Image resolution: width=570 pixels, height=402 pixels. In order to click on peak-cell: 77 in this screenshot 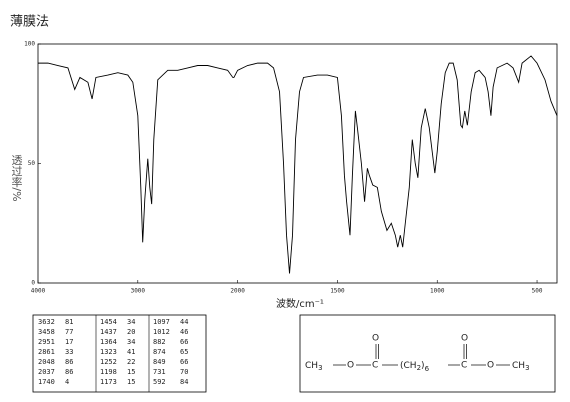, I will do `click(69, 332)`.